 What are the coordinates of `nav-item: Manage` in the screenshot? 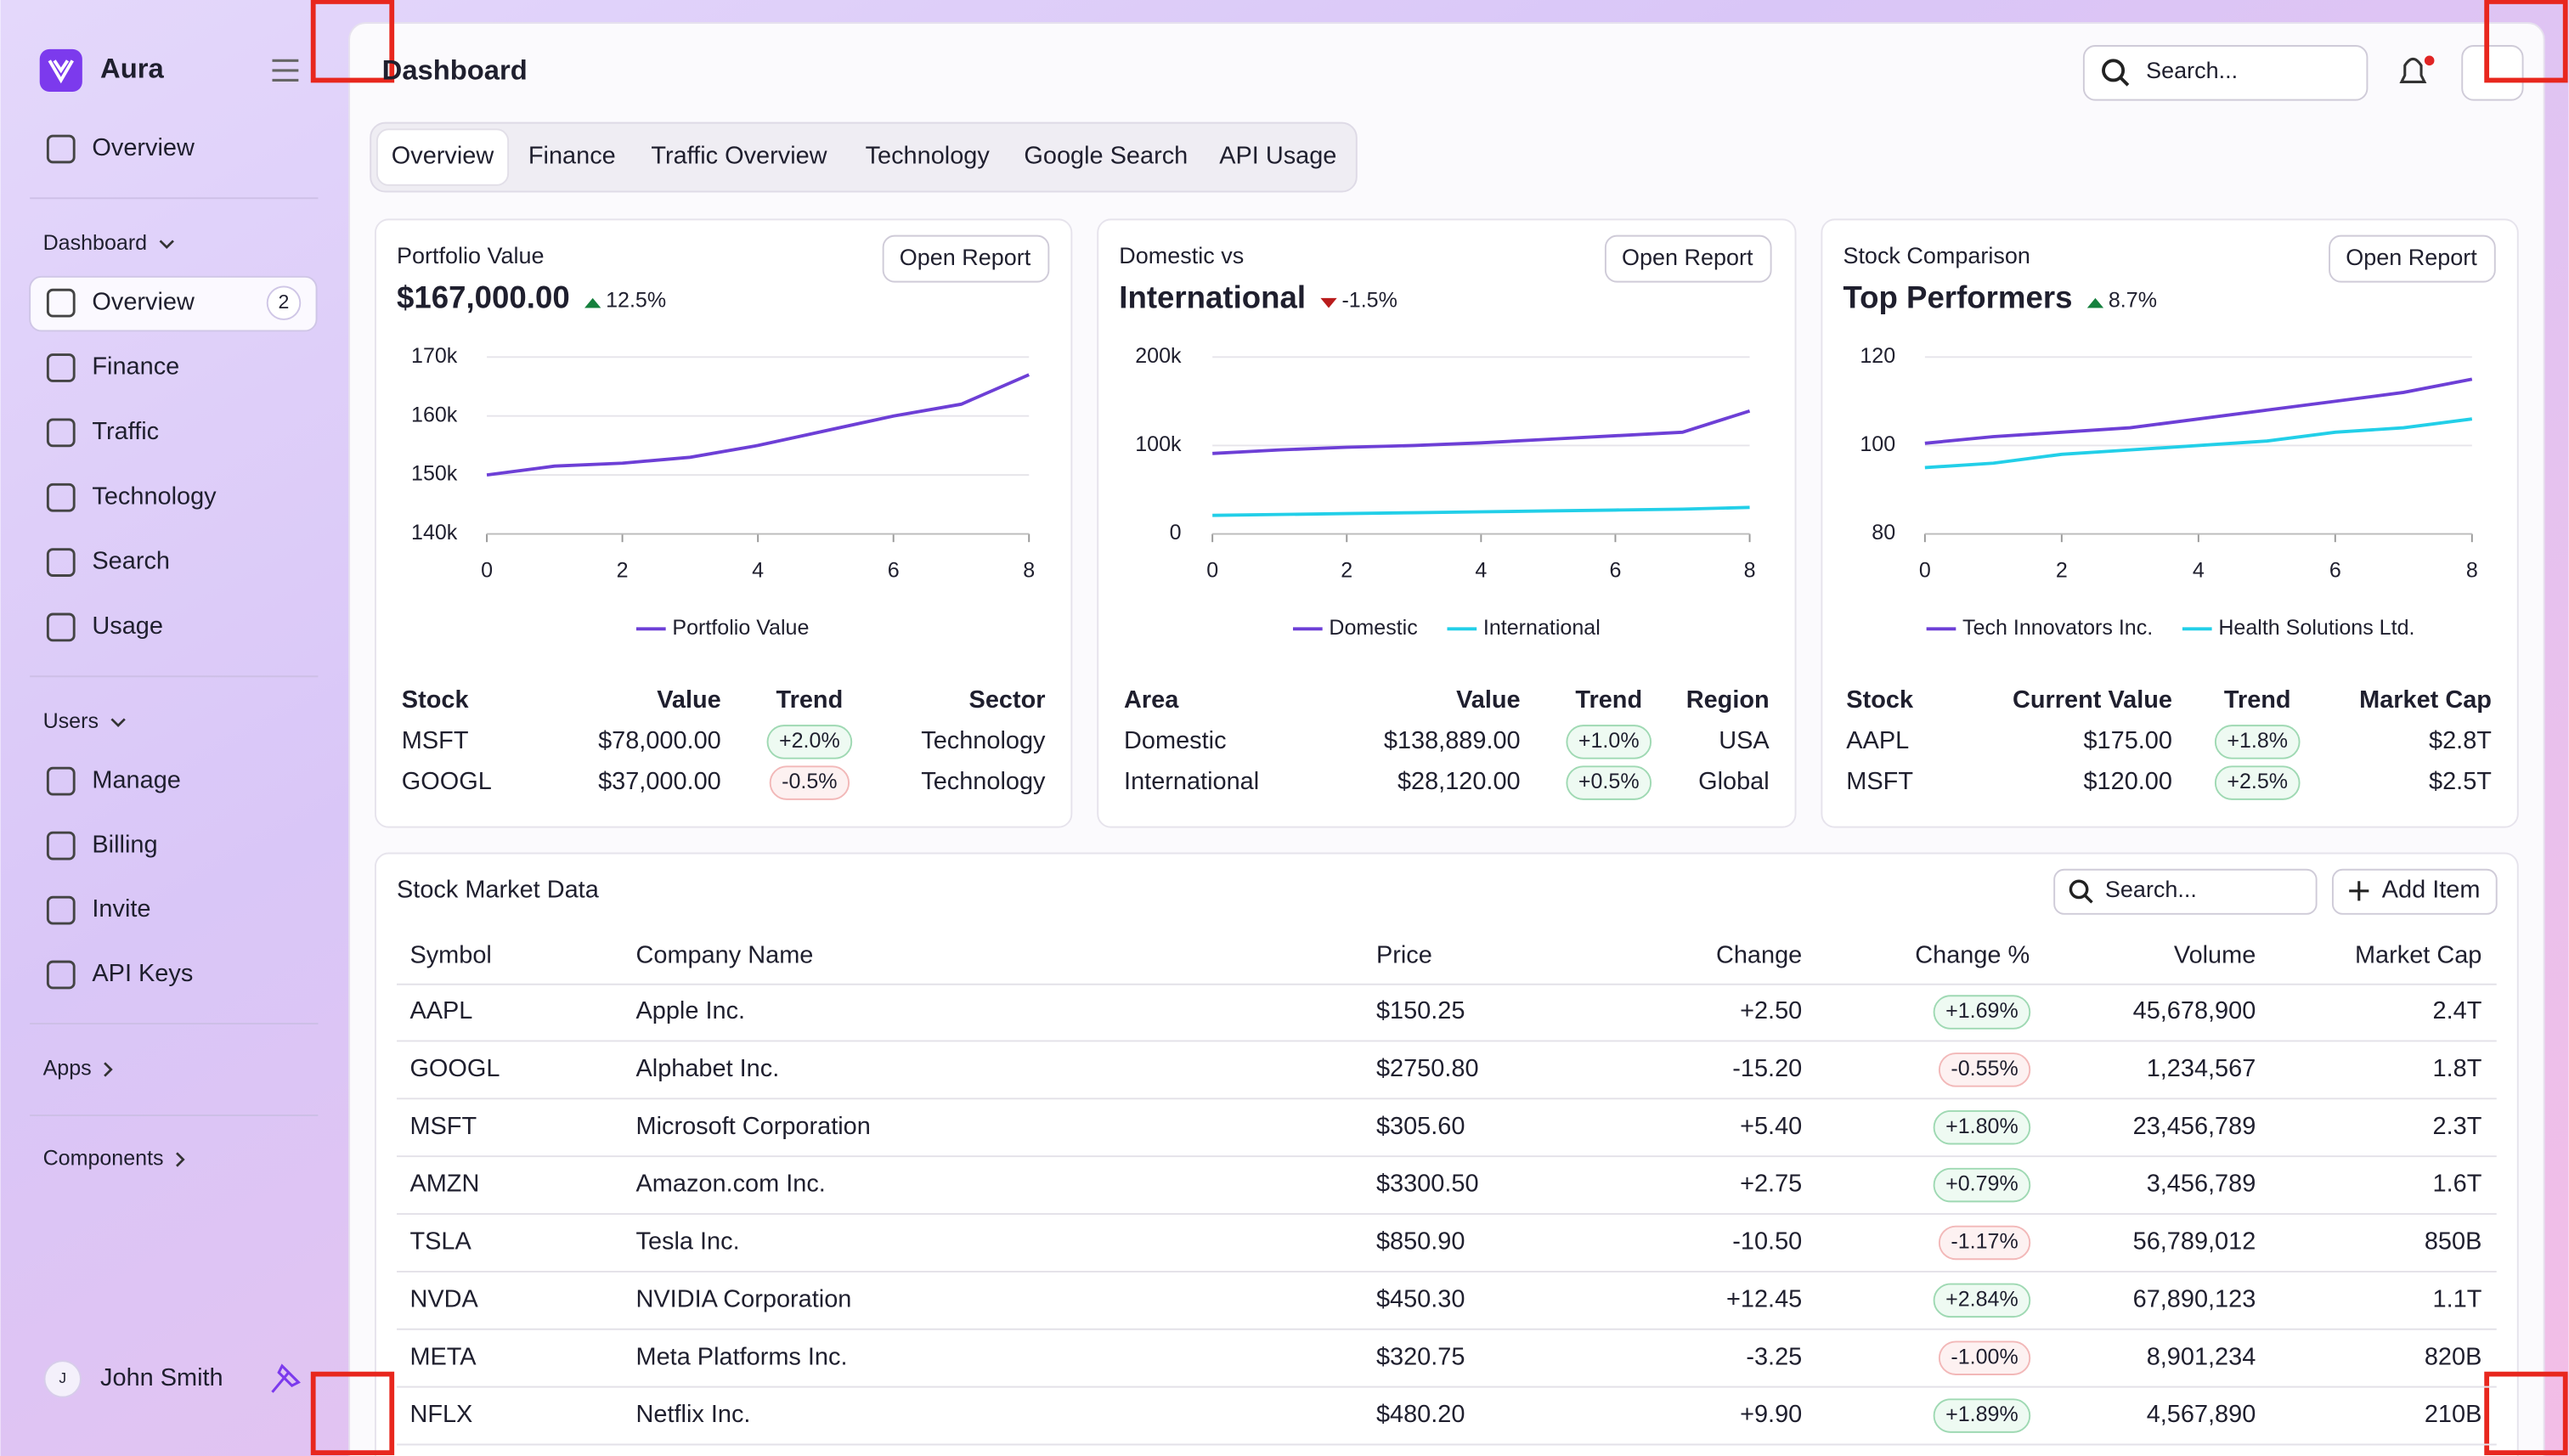 It's located at (136, 779).